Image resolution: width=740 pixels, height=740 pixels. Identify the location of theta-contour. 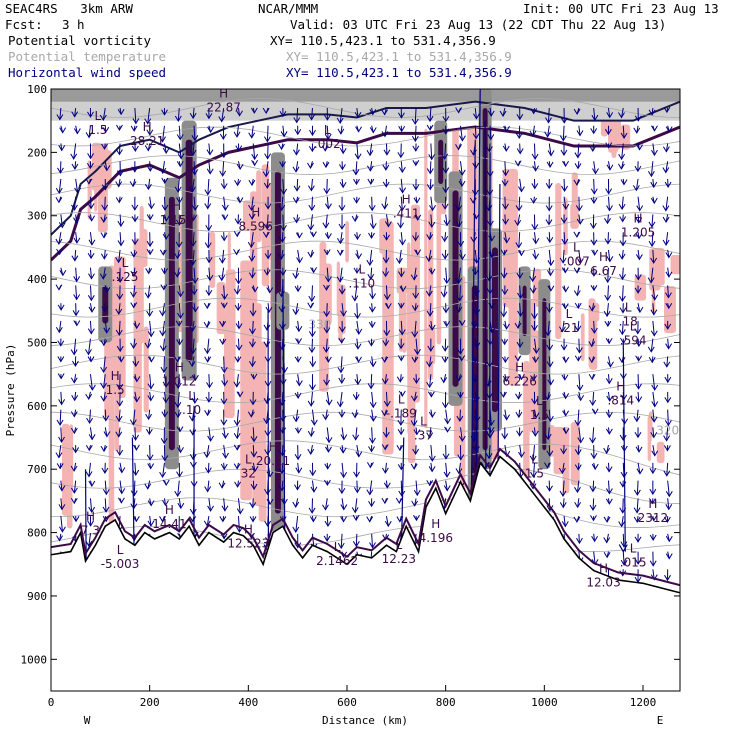
(365, 393).